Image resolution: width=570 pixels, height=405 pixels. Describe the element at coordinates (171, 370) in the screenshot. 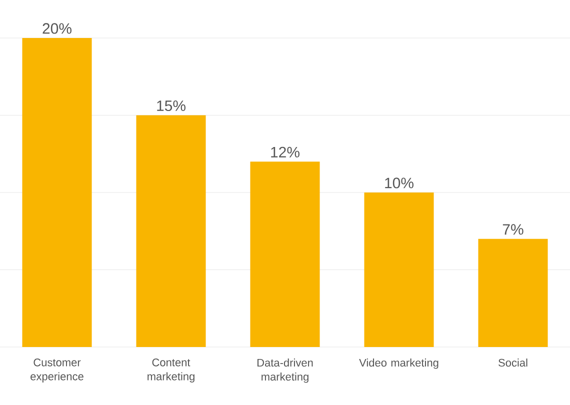

I see `x-tick-label: Content marketing` at that location.